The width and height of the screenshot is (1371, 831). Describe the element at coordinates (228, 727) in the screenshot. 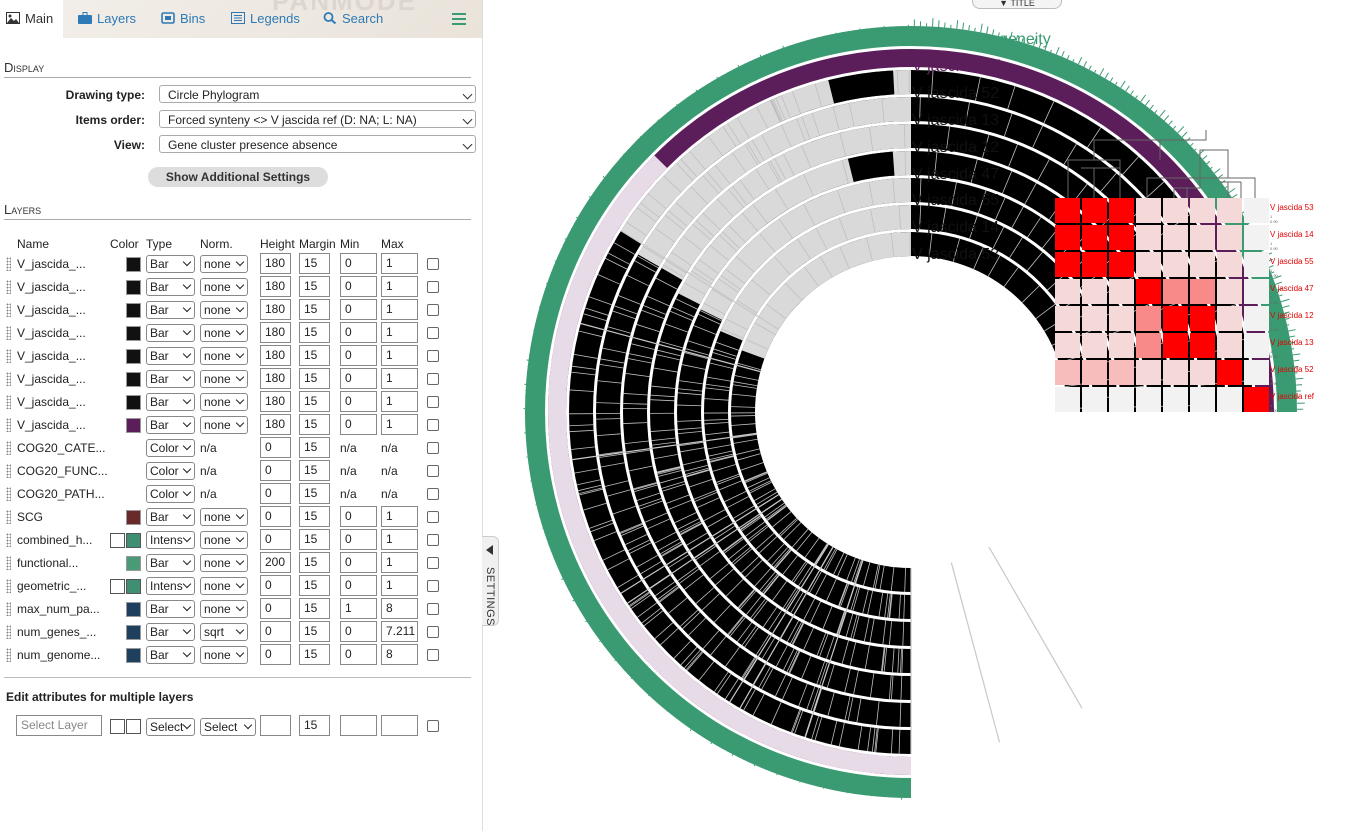

I see `multi-norm-select: Select` at that location.